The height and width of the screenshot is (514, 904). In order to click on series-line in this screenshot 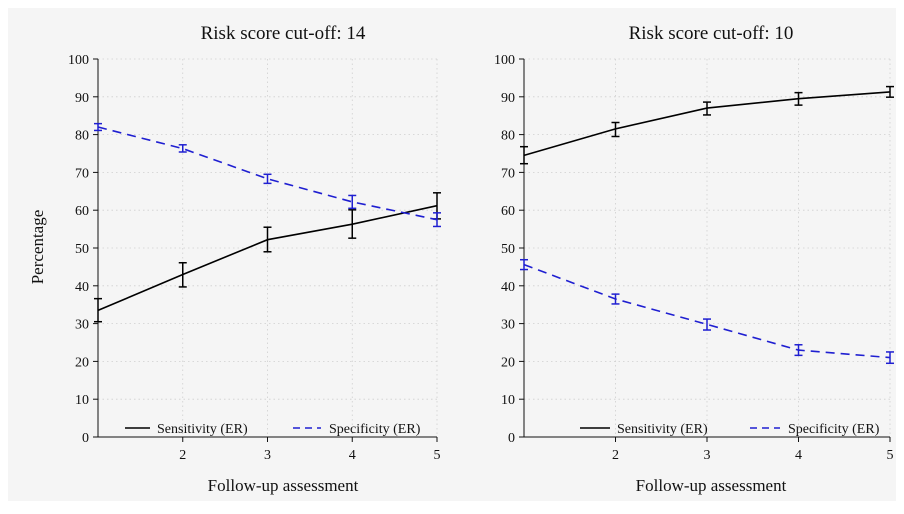, I will do `click(707, 311)`.